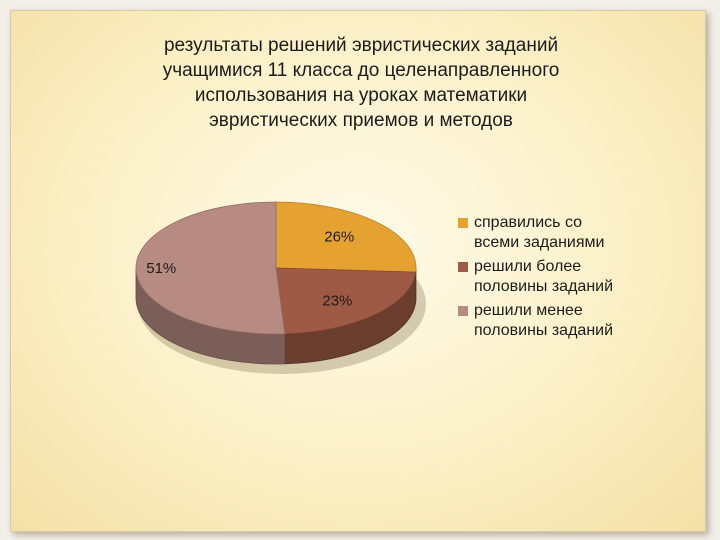  What do you see at coordinates (539, 242) in the screenshot?
I see `legend-label-1-line-2: всеми заданиями` at bounding box center [539, 242].